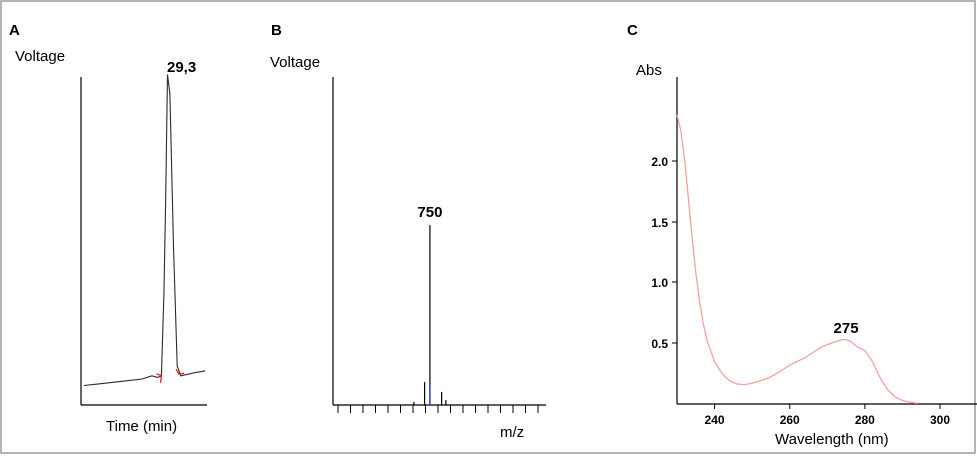  What do you see at coordinates (429, 212) in the screenshot?
I see `panel-b-peak-label: 750` at bounding box center [429, 212].